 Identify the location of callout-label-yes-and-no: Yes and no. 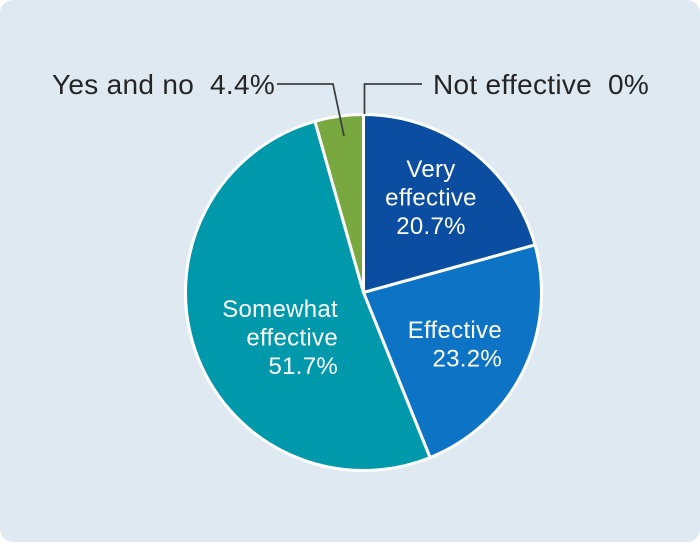
(123, 84).